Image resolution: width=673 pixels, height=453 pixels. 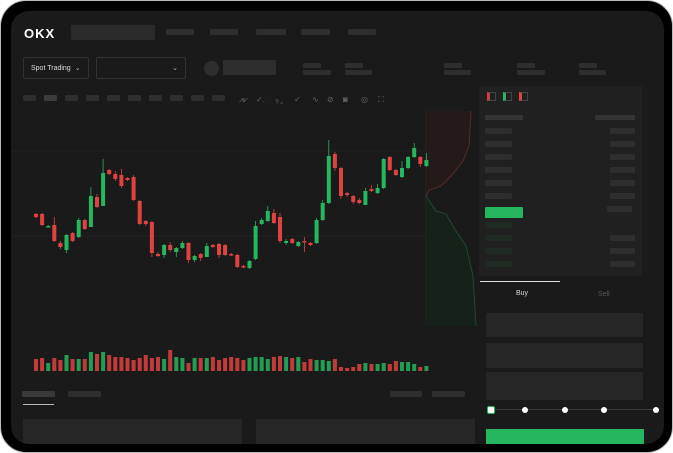 I want to click on slider-handle, so click(x=491, y=410).